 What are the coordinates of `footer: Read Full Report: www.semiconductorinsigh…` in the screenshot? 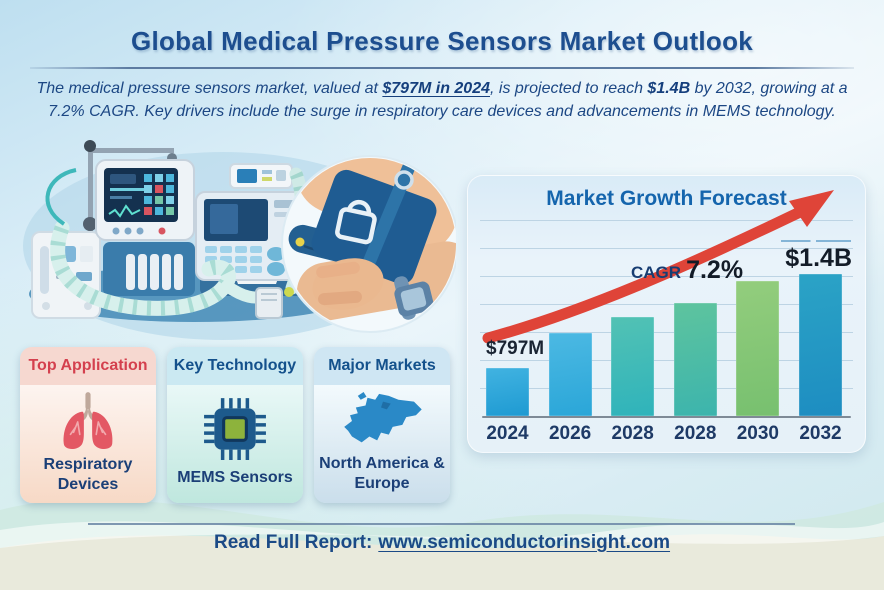 It's located at (442, 543).